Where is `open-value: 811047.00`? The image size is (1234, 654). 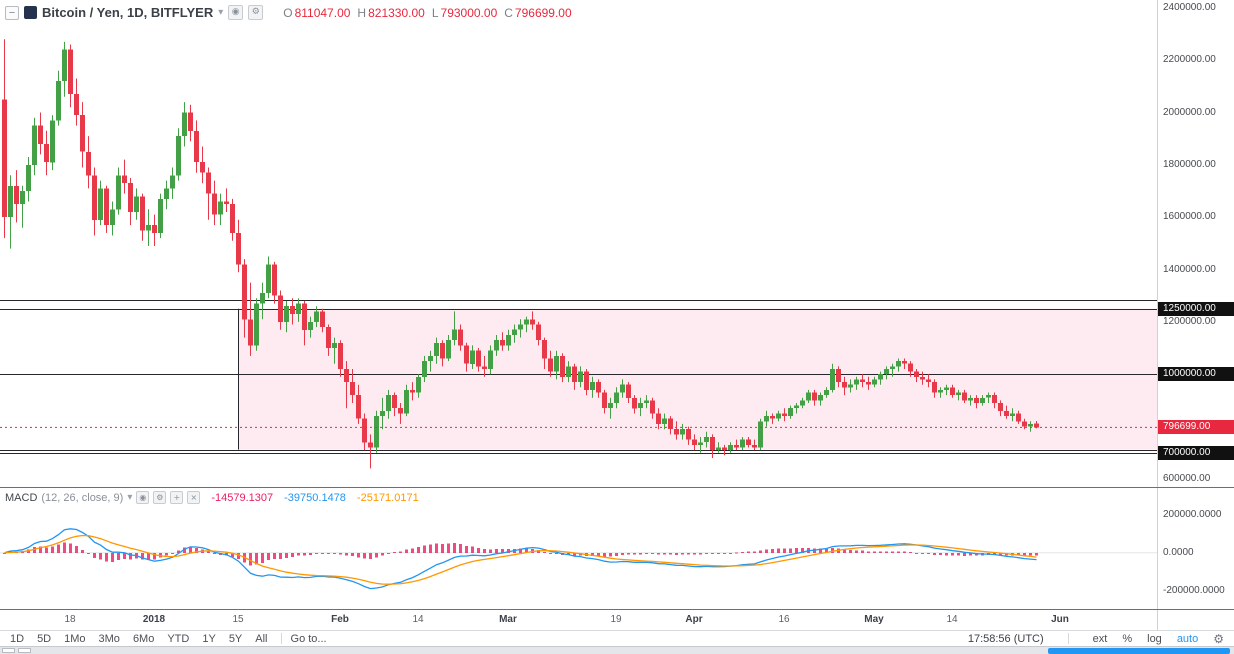
open-value: 811047.00 is located at coordinates (322, 12).